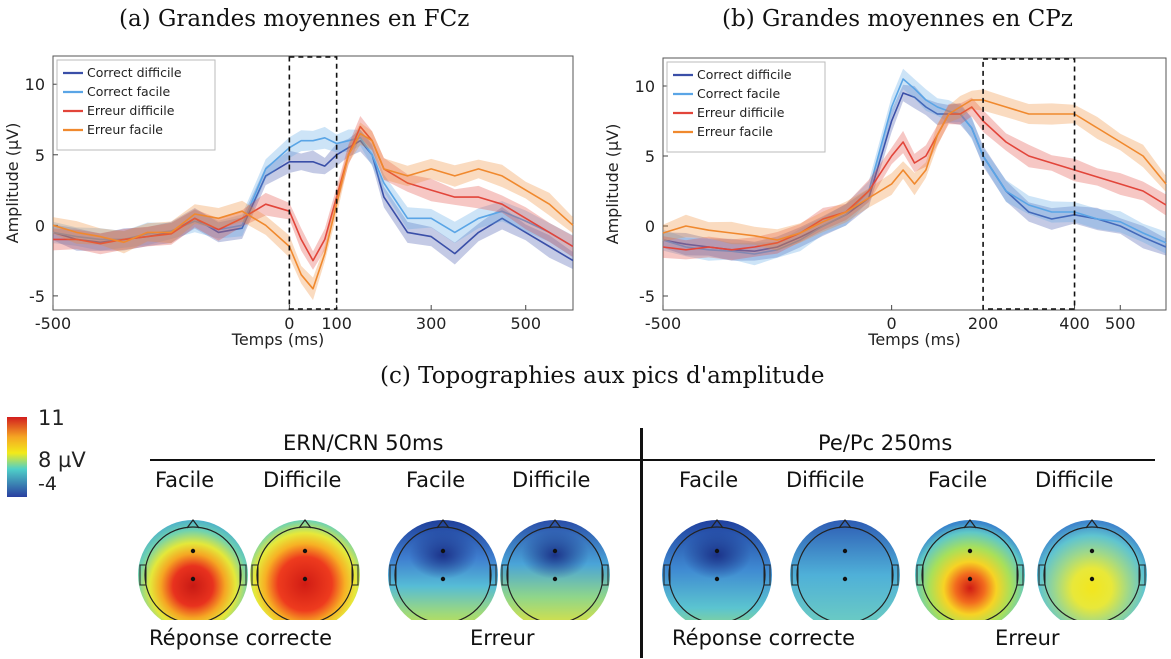 The image size is (1171, 659). Describe the element at coordinates (336, 323) in the screenshot. I see `x-tick-label: 100` at that location.